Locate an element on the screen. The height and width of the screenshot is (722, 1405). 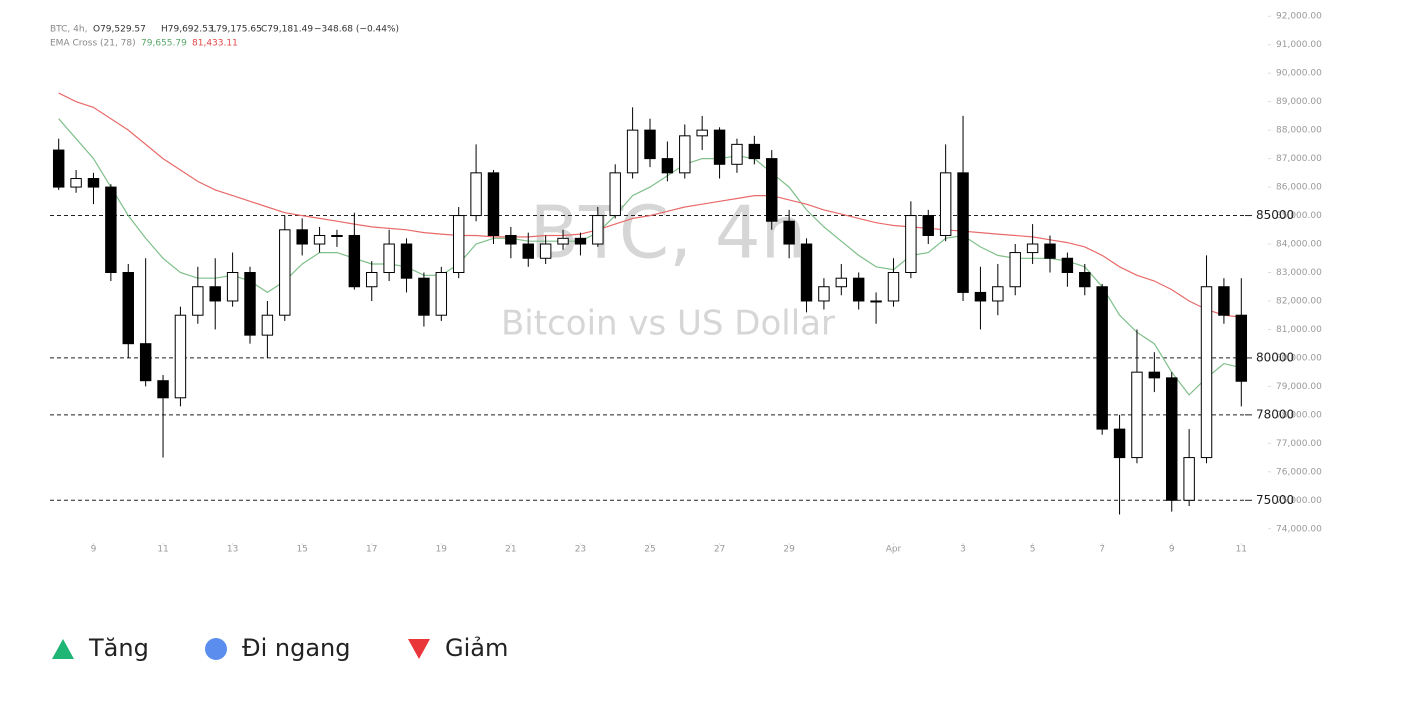
open: O79,529.57 is located at coordinates (119, 30).